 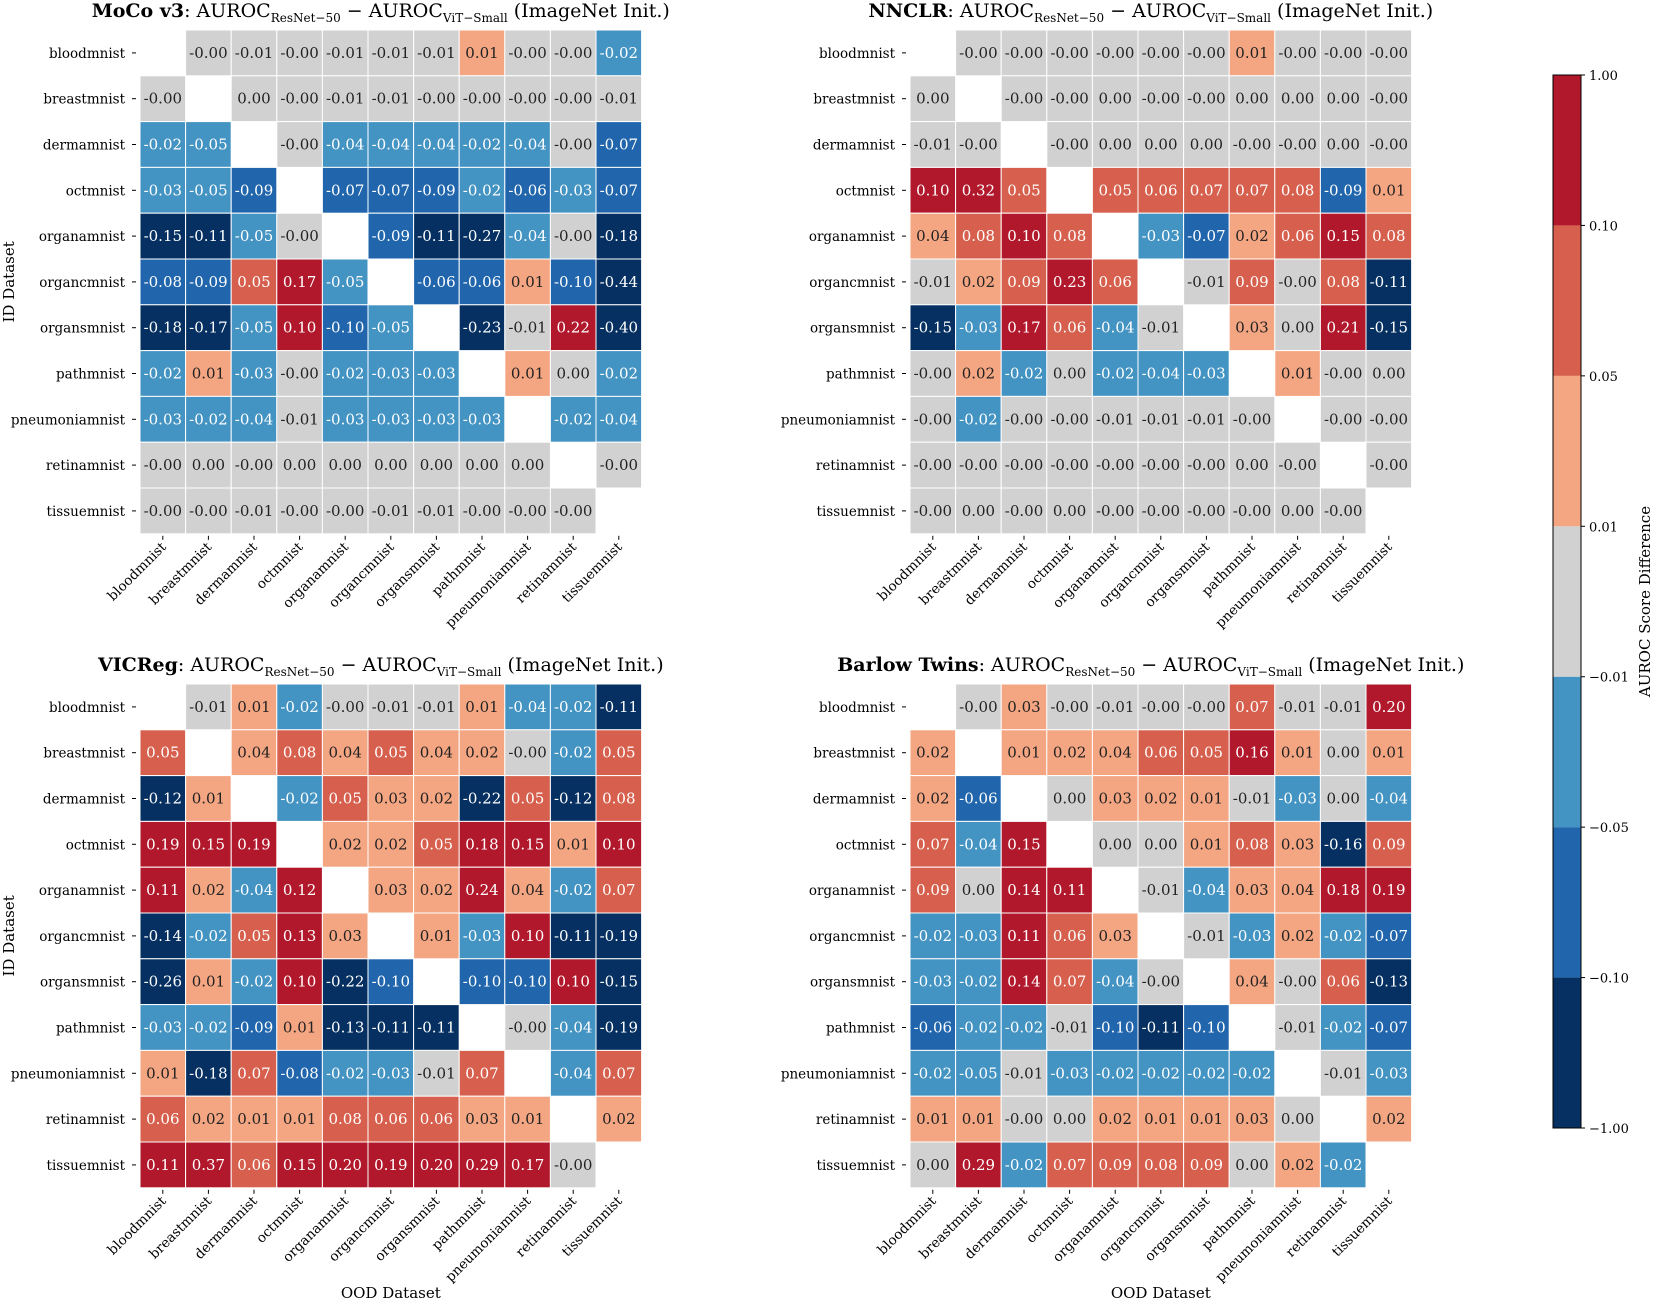 What do you see at coordinates (854, 146) in the screenshot?
I see `y-tick-label: dermamnist` at bounding box center [854, 146].